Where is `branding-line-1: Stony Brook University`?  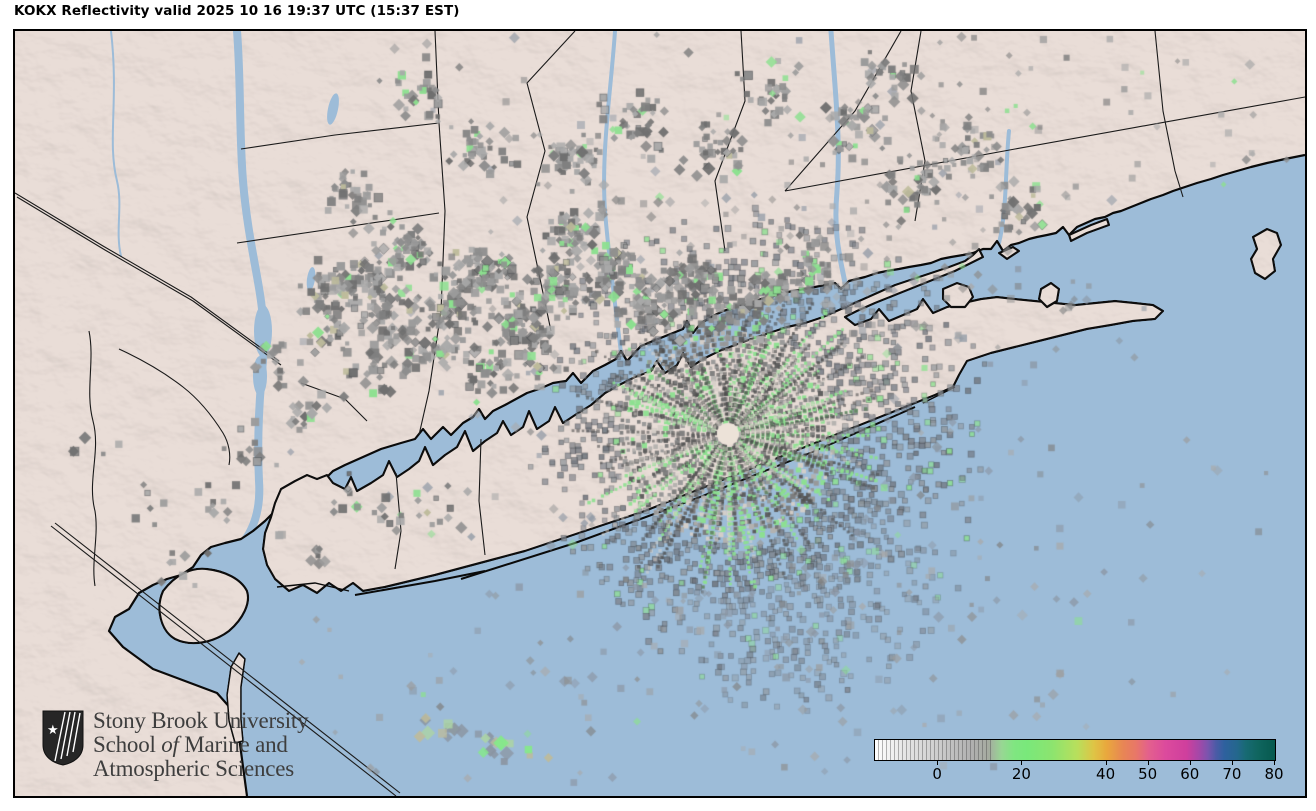 branding-line-1: Stony Brook University is located at coordinates (201, 720).